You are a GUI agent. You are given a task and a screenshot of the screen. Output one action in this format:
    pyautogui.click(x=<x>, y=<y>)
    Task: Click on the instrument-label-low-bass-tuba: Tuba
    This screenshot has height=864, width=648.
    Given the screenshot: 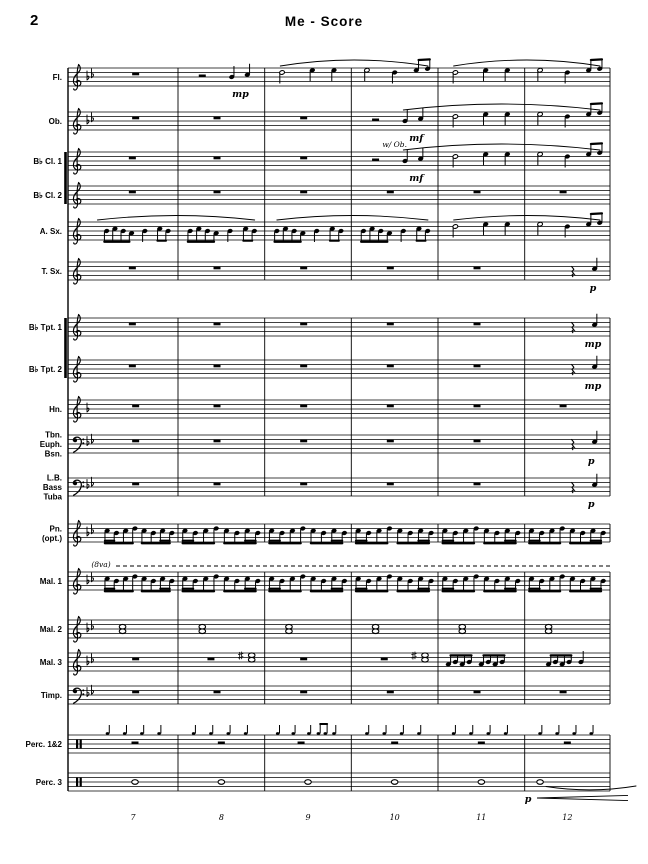 What is the action you would take?
    pyautogui.click(x=52, y=497)
    